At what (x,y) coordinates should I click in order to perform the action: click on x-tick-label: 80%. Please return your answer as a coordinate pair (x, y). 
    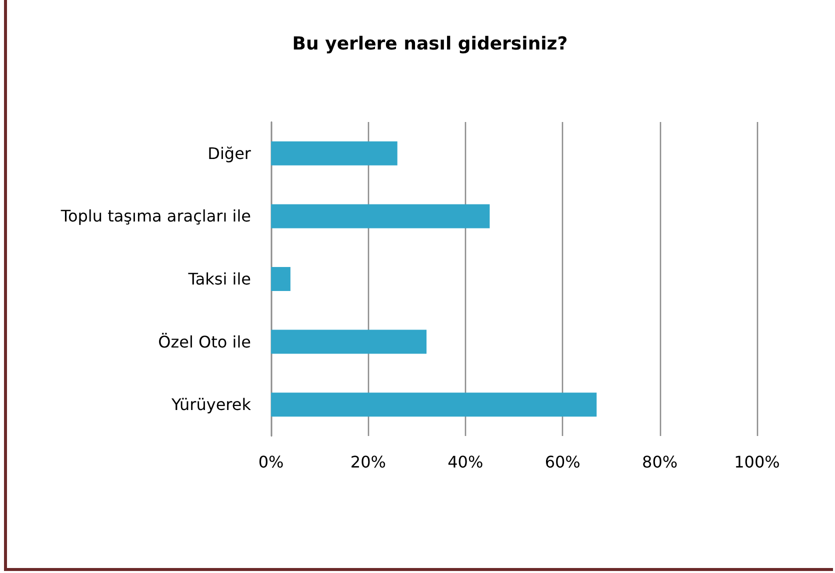
    Looking at the image, I should click on (660, 462).